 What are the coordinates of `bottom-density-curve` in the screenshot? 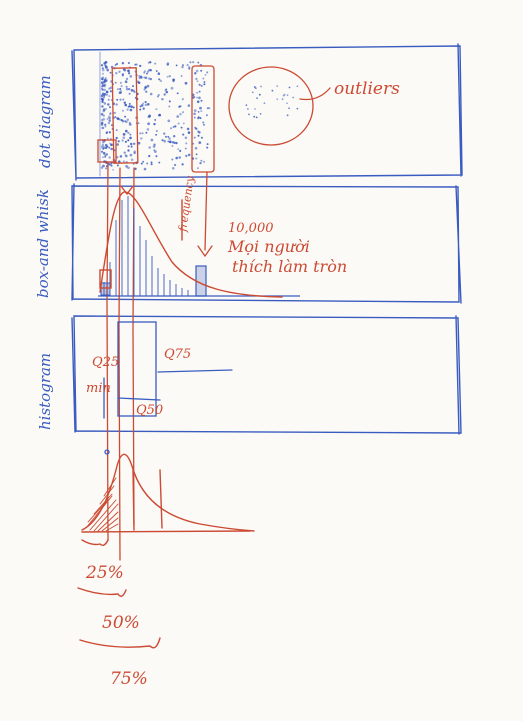 It's located at (168, 492).